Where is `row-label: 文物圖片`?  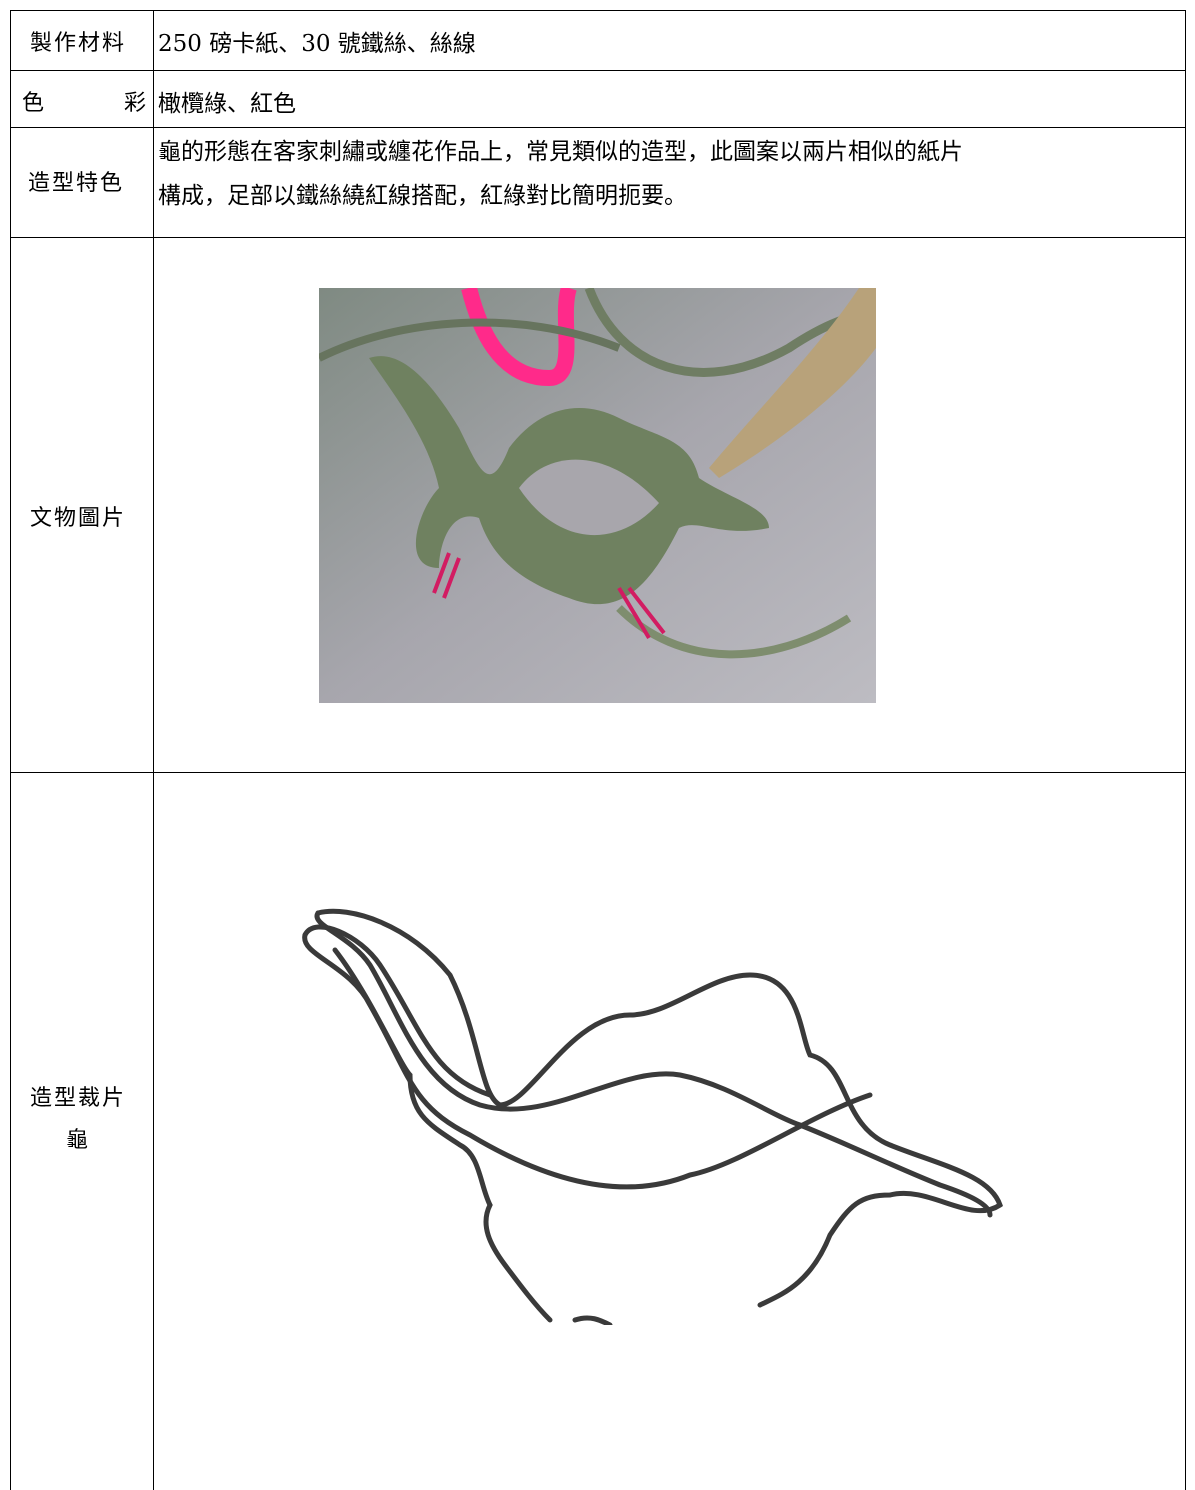 row-label: 文物圖片 is located at coordinates (77, 518).